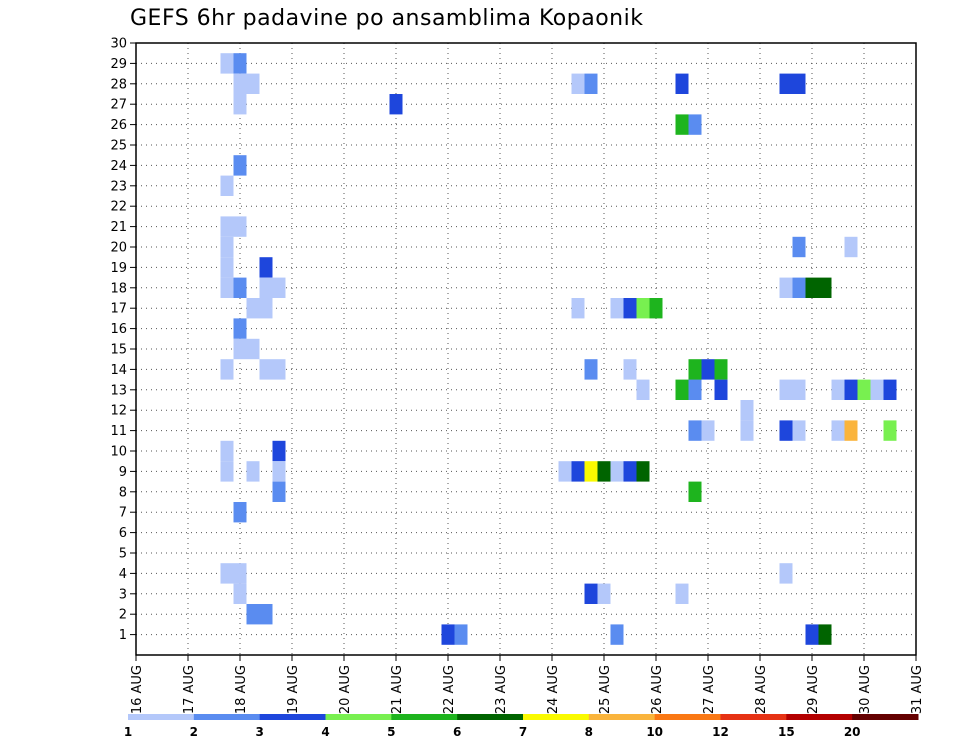 Image resolution: width=960 pixels, height=742 pixels. What do you see at coordinates (852, 732) in the screenshot?
I see `legend-label: 20` at bounding box center [852, 732].